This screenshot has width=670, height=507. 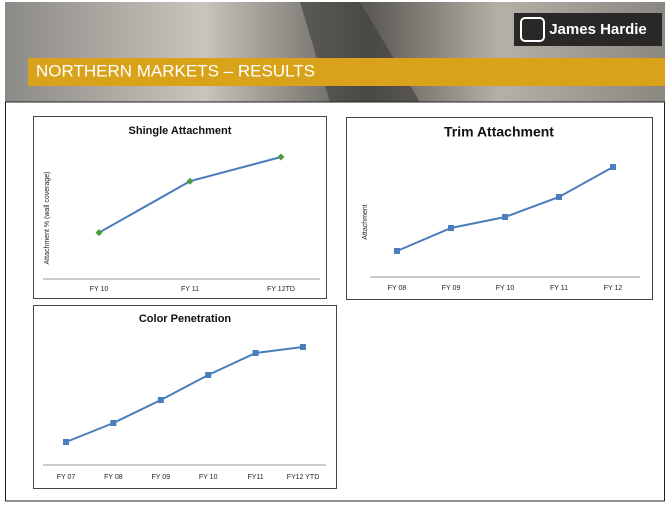 What do you see at coordinates (184, 394) in the screenshot?
I see `data-line` at bounding box center [184, 394].